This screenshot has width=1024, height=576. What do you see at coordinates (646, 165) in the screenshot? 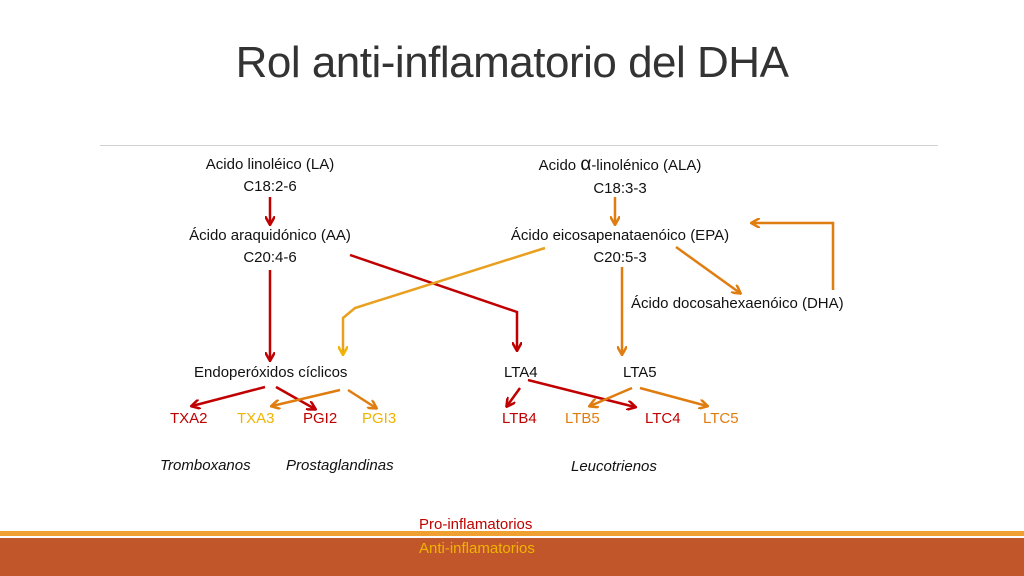
I see `ala-suffix: -linolénico (ALA)` at bounding box center [646, 165].